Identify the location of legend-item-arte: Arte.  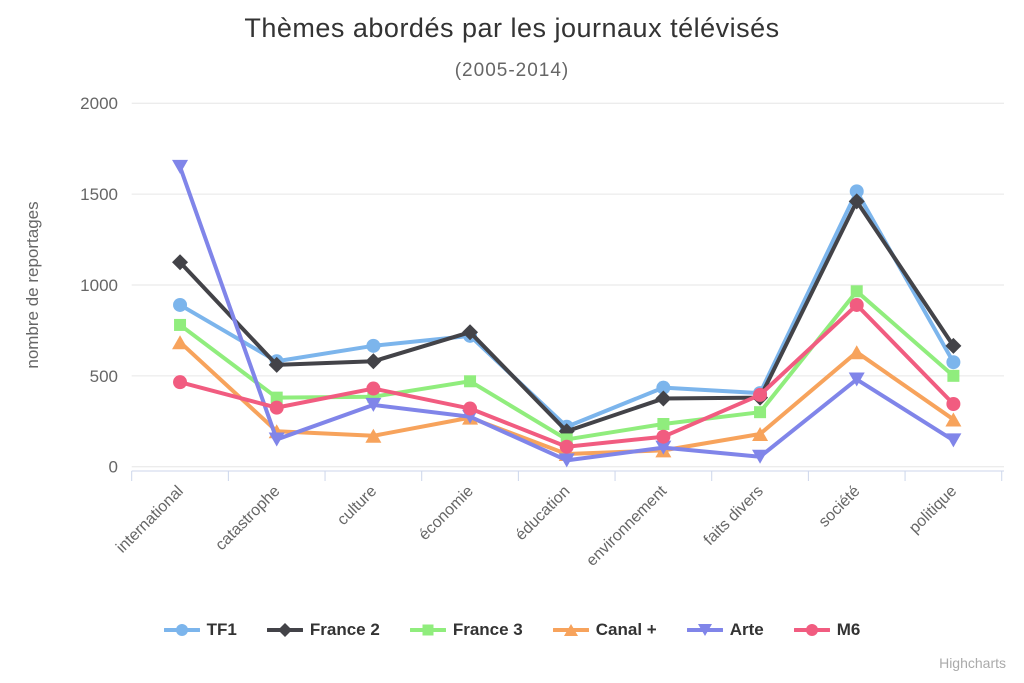
(725, 630).